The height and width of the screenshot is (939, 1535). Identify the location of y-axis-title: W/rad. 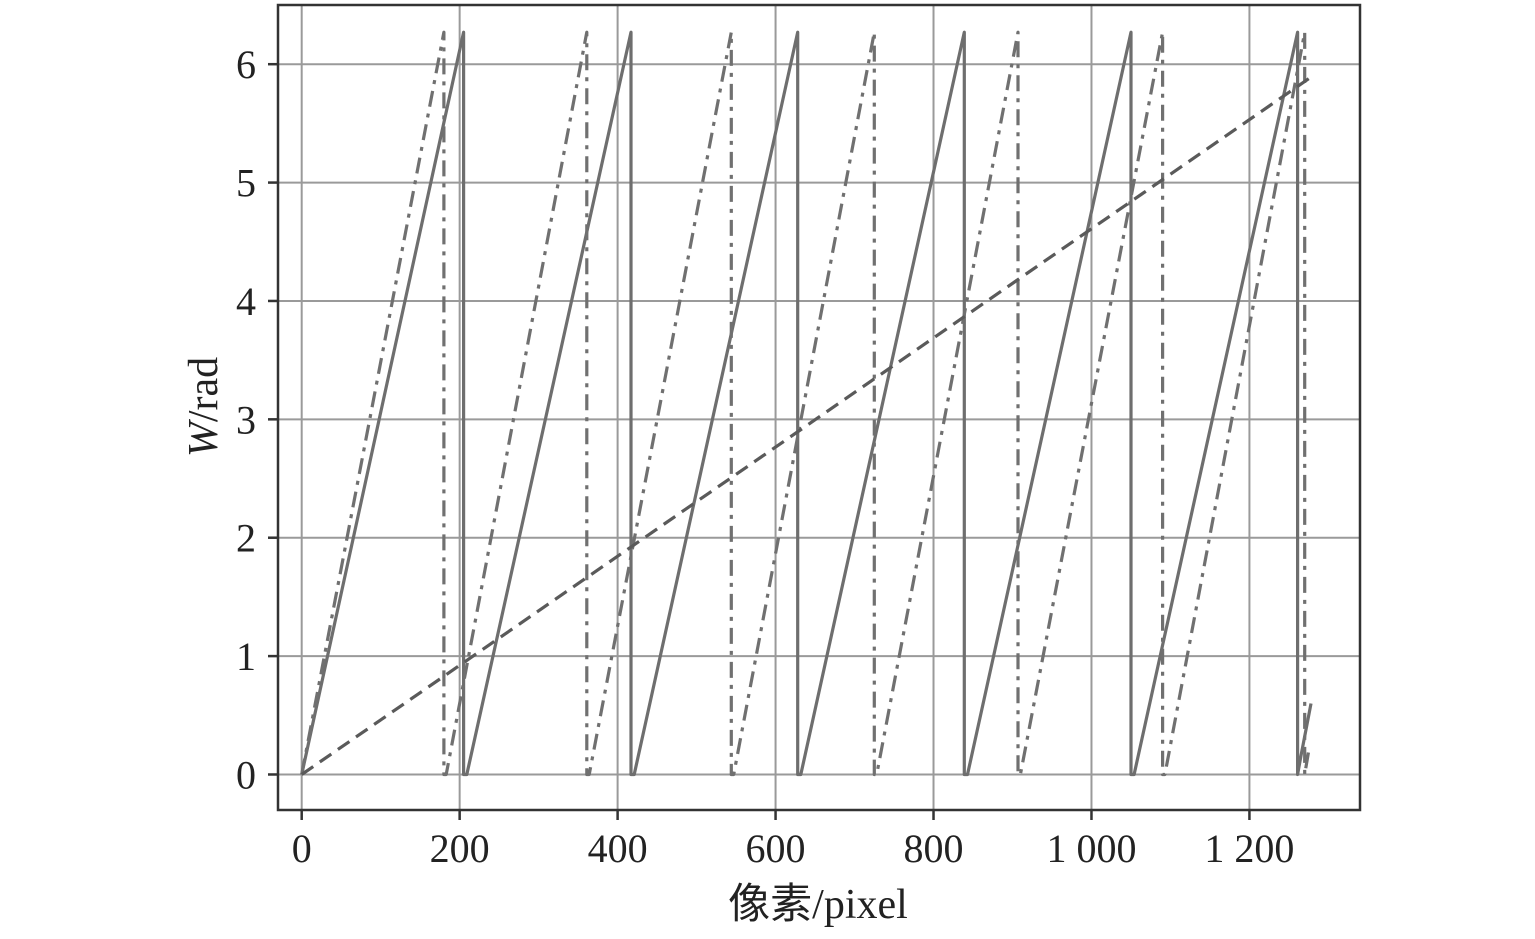
(204, 407).